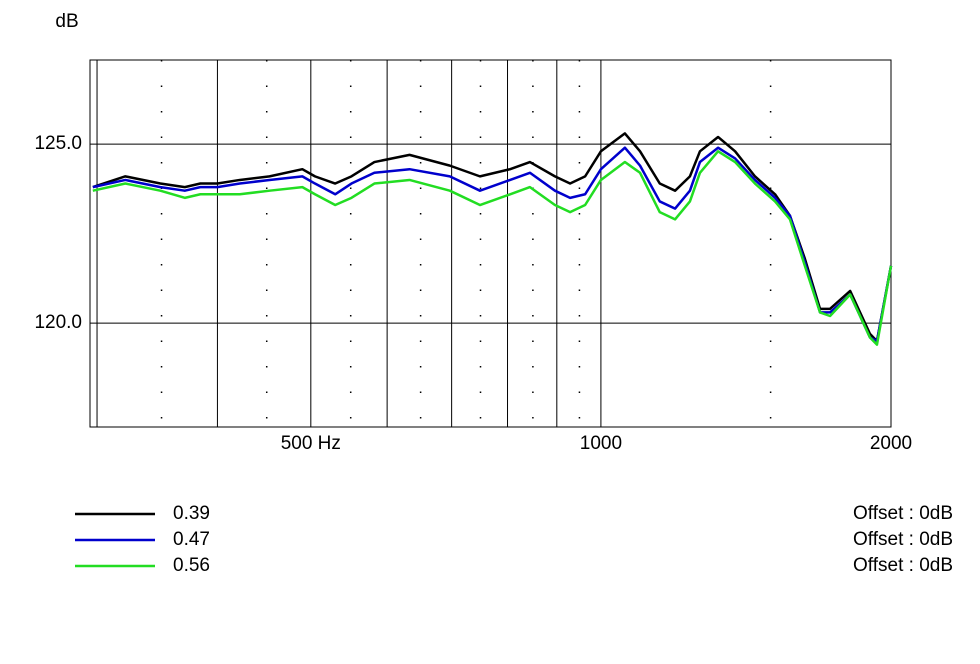 This screenshot has height=664, width=980. Describe the element at coordinates (601, 443) in the screenshot. I see `x-tick-label: 1000` at that location.